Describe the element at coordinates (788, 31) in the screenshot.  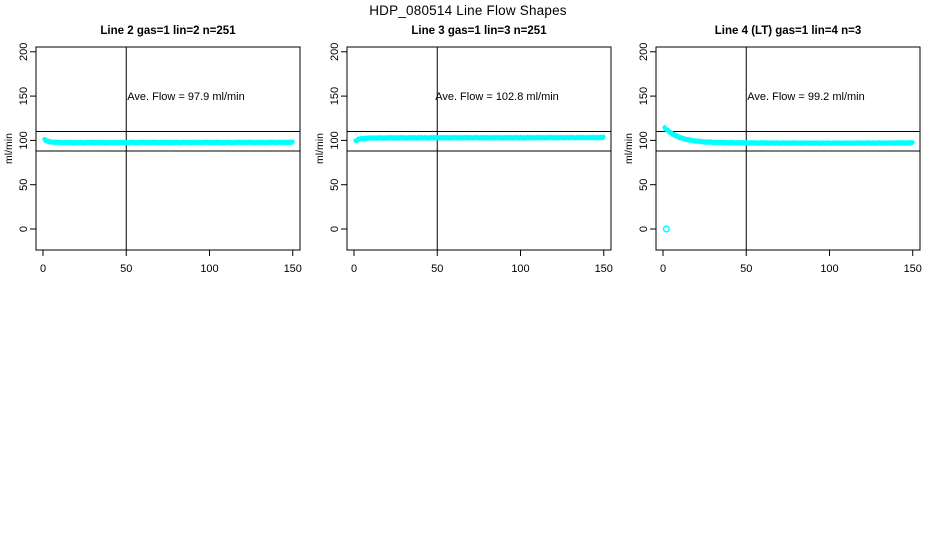
I see `panel-title: Line 4 (LT) gas=1 lin=4 n=3` at that location.